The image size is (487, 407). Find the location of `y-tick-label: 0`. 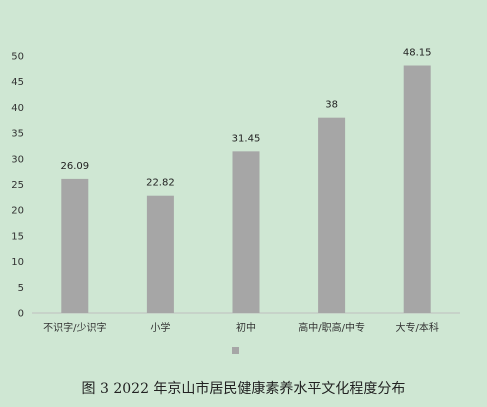

y-tick-label: 0 is located at coordinates (21, 314).